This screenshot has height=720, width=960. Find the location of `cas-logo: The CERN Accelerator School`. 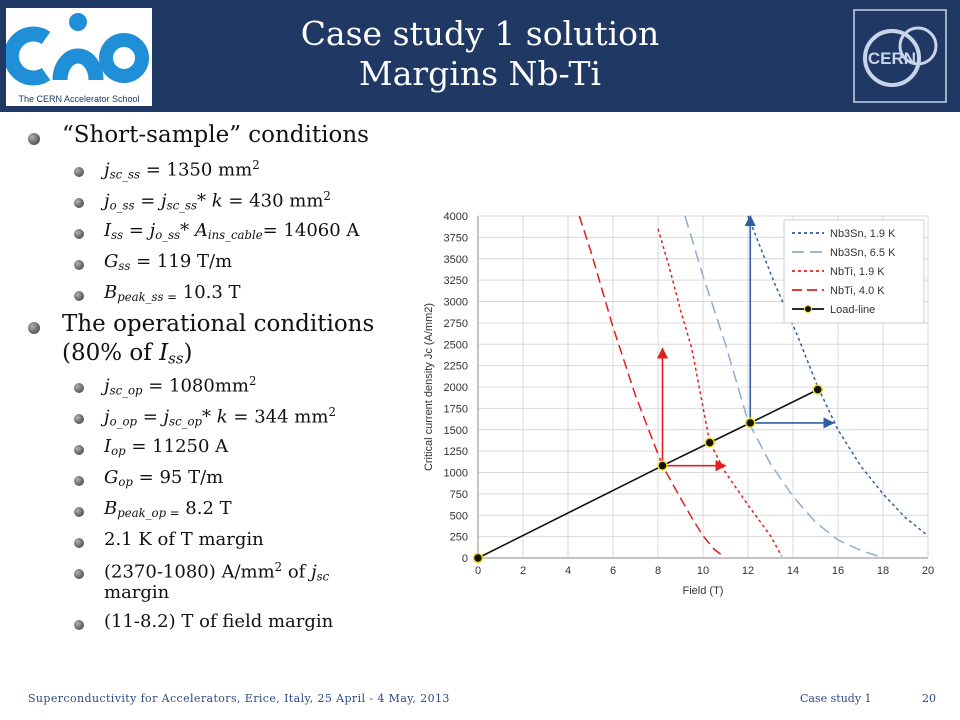

cas-logo: The CERN Accelerator School is located at coordinates (77, 57).